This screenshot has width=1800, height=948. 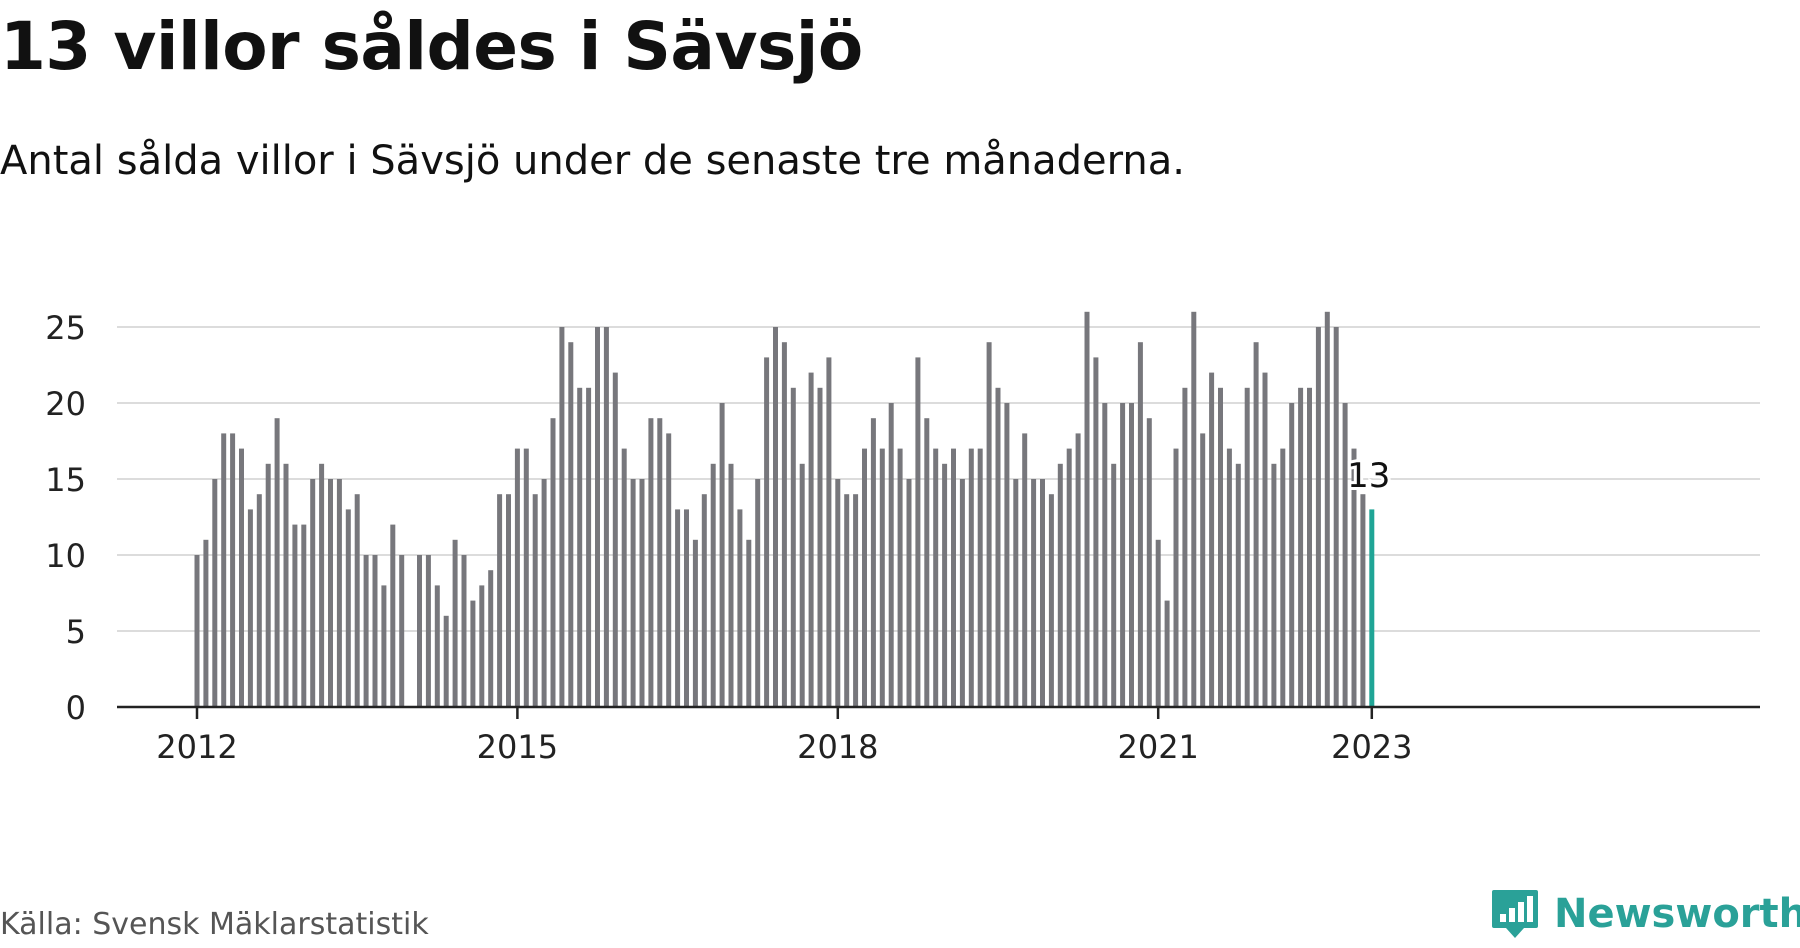 What do you see at coordinates (1368, 476) in the screenshot?
I see `last-value-label: 13` at bounding box center [1368, 476].